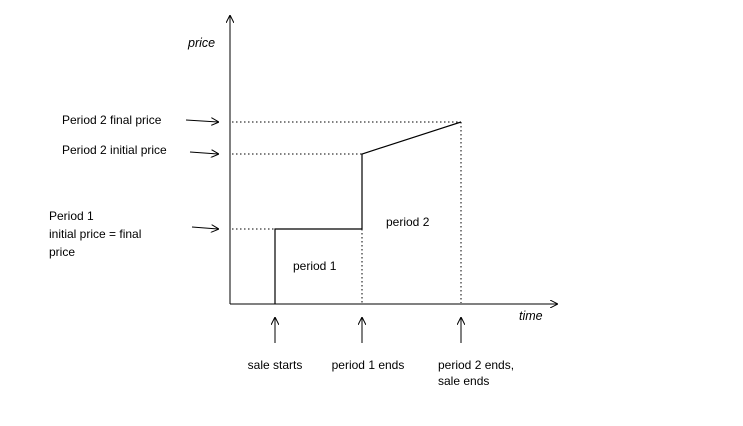 This screenshot has height=426, width=743. Describe the element at coordinates (114, 150) in the screenshot. I see `label-period2-initial: Period 2 initial price` at that location.